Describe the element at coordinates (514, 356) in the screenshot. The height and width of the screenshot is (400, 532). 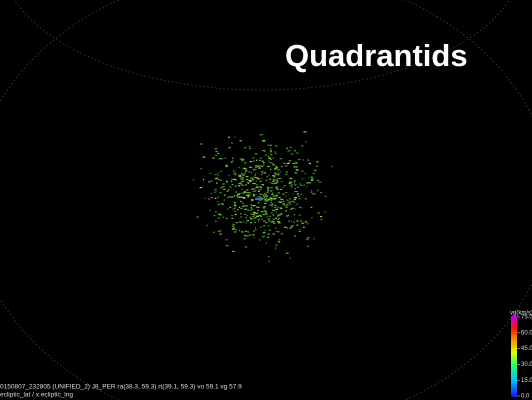
I see `colorbar` at that location.